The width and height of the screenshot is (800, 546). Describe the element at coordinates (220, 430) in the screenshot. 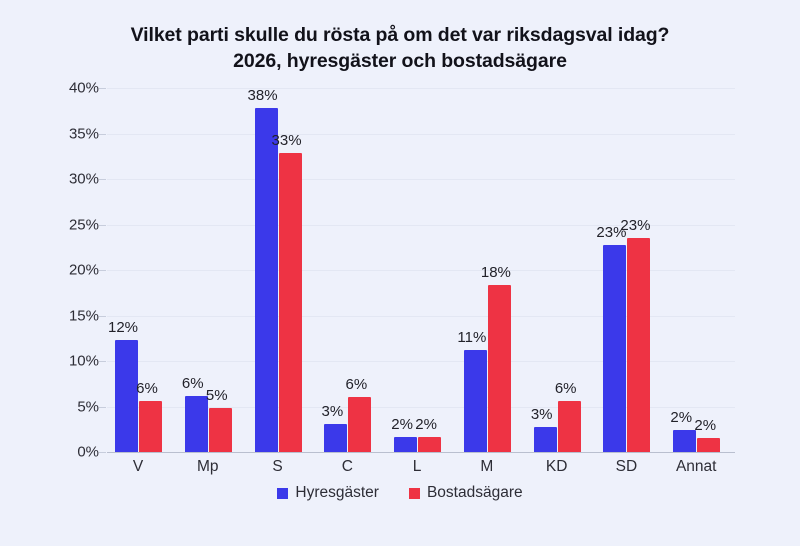

I see `bar-mp-bostadsägare` at that location.